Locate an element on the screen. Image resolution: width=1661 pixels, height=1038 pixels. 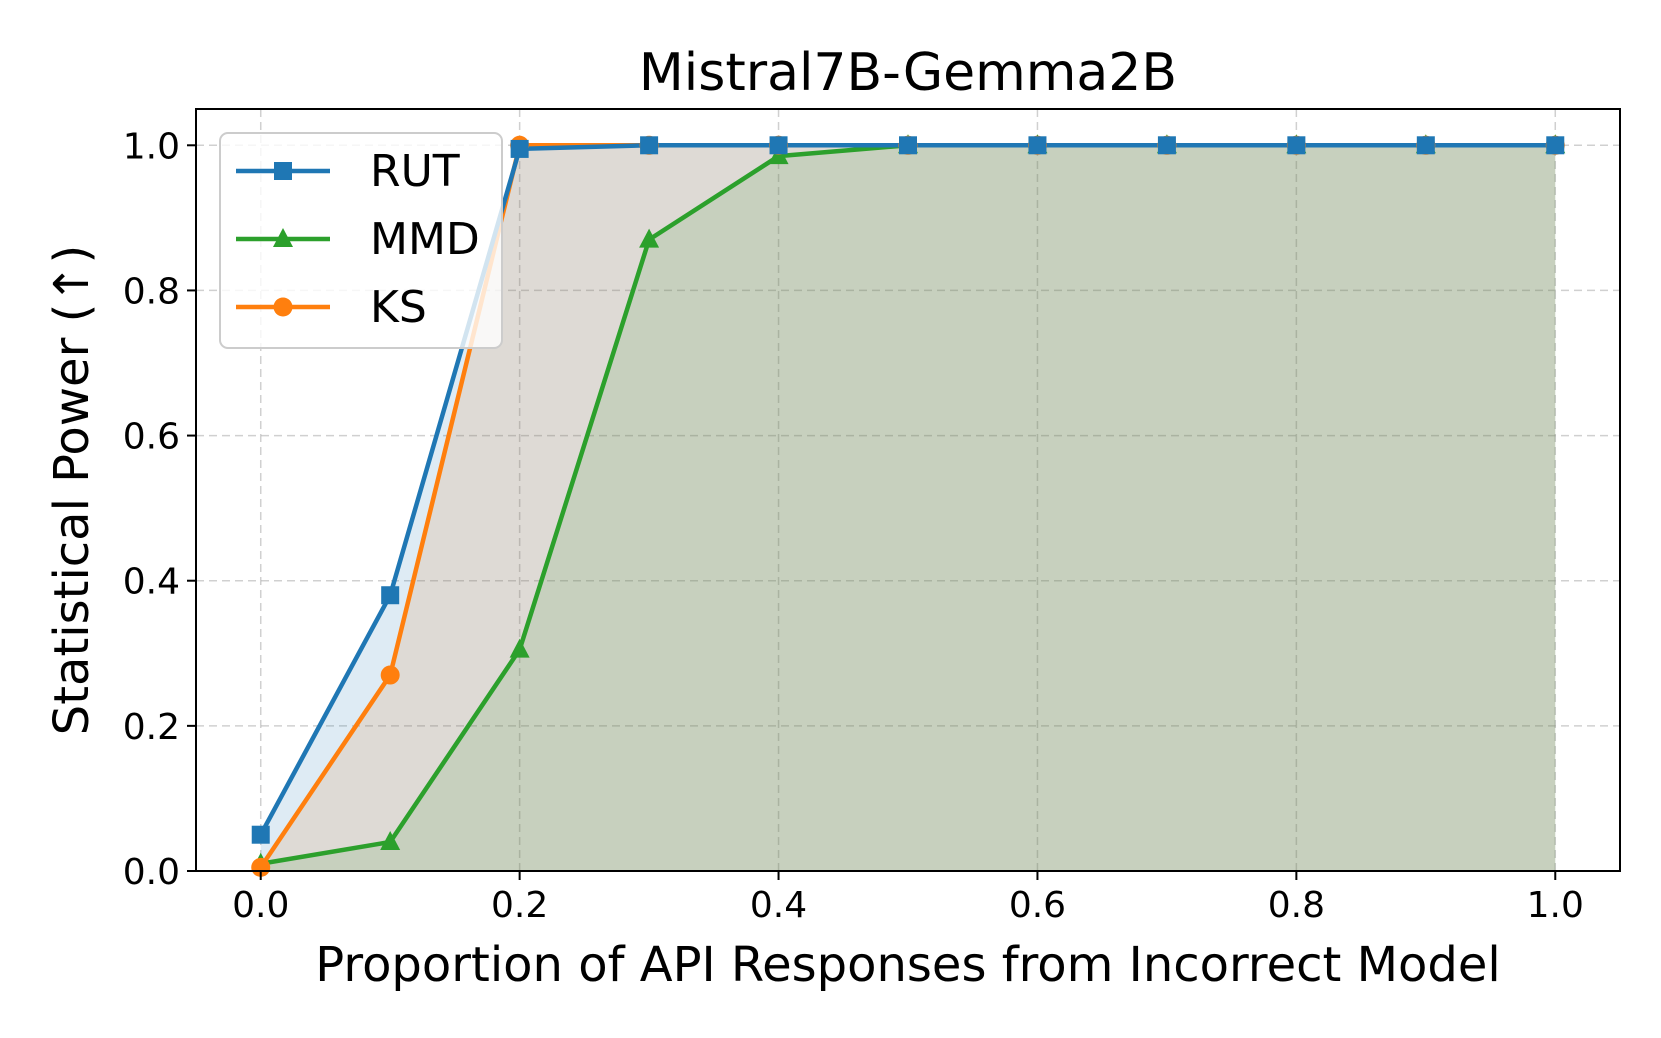
y-tick-label: 0.6 is located at coordinates (151, 437).